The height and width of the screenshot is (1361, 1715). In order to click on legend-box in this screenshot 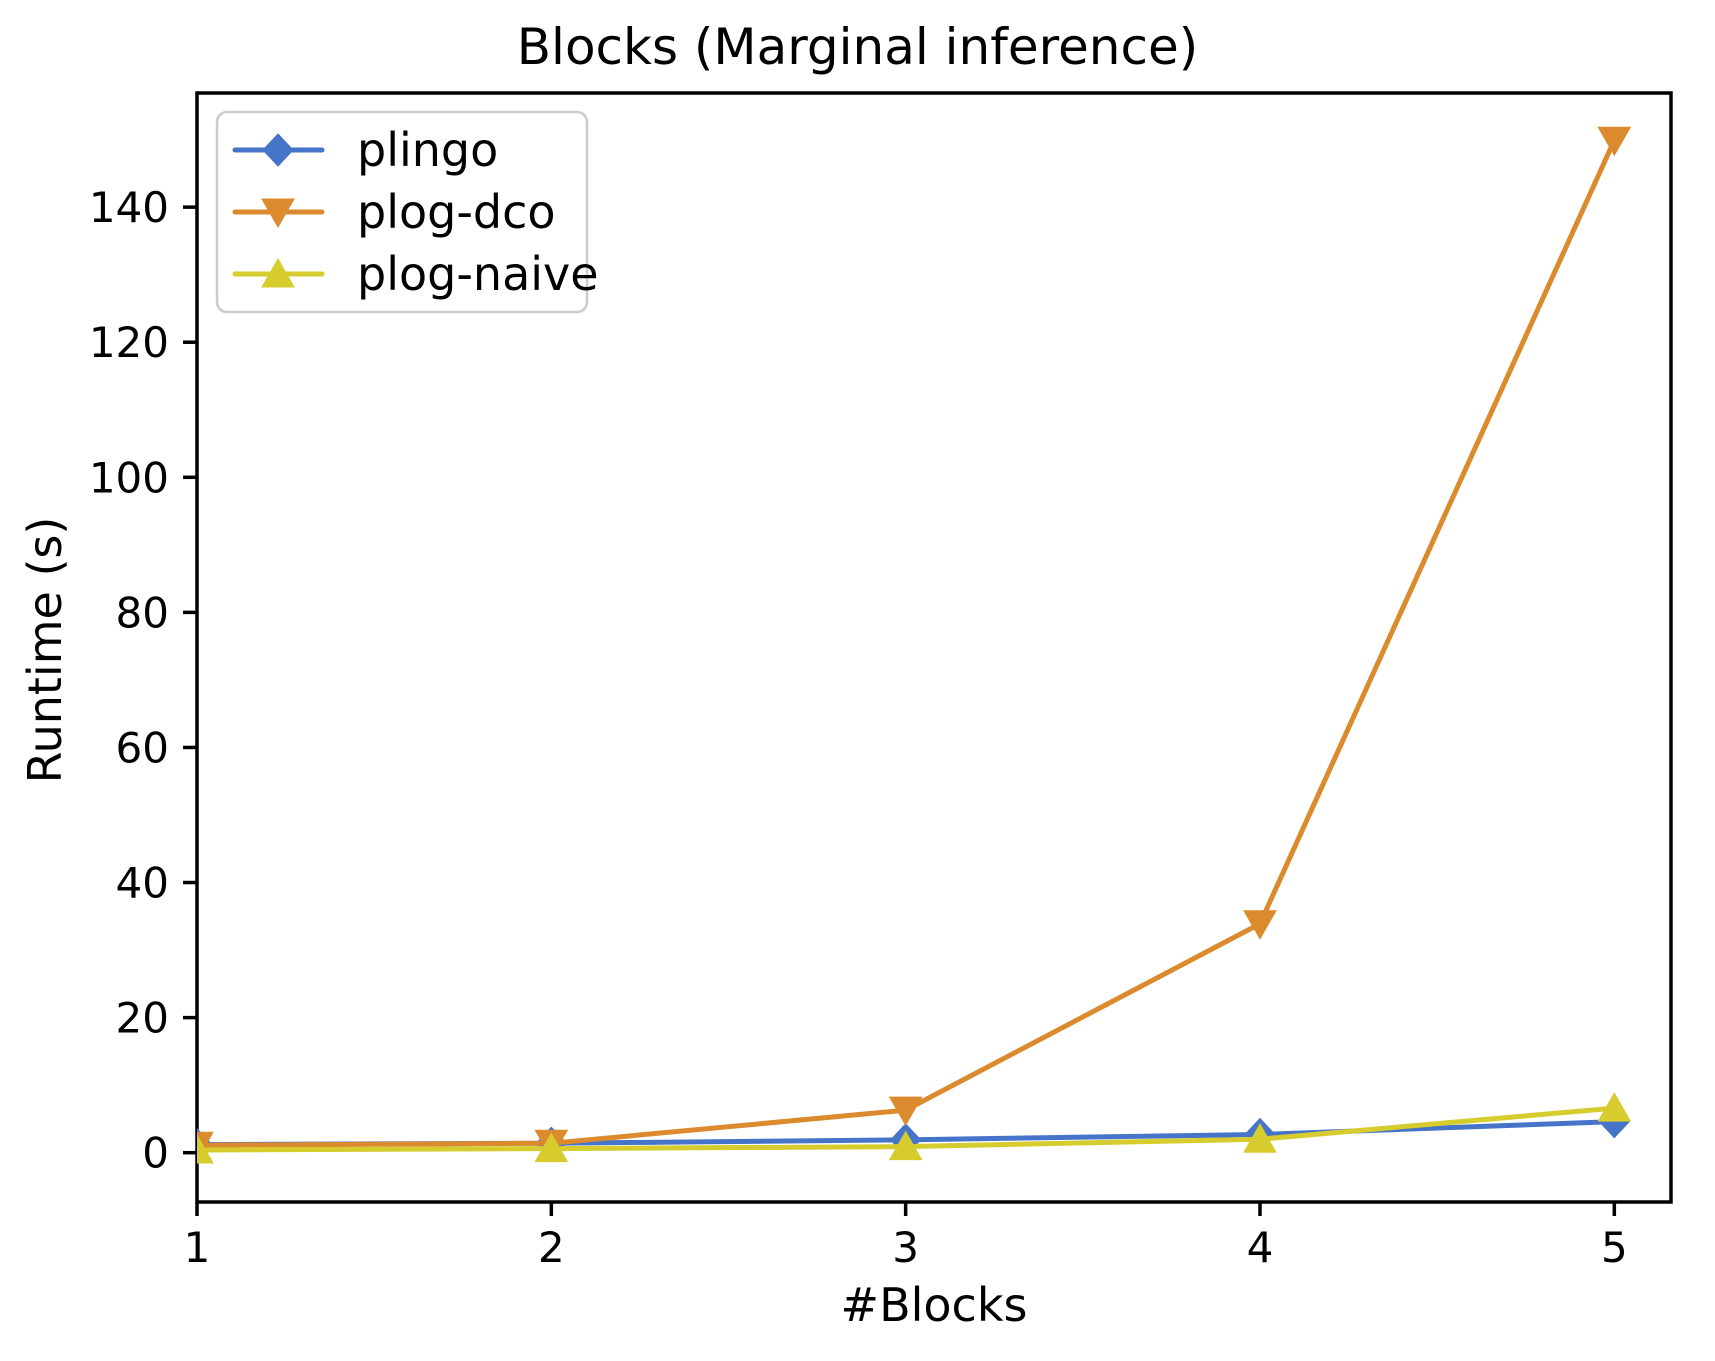, I will do `click(402, 212)`.